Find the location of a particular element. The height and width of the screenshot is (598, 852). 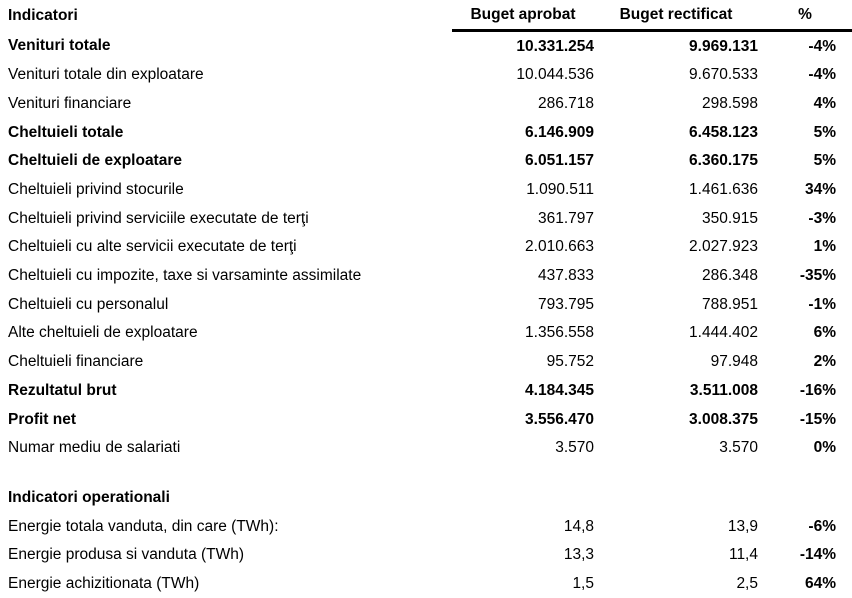

value-buget-rectificat: 9.969.131 is located at coordinates (723, 46).